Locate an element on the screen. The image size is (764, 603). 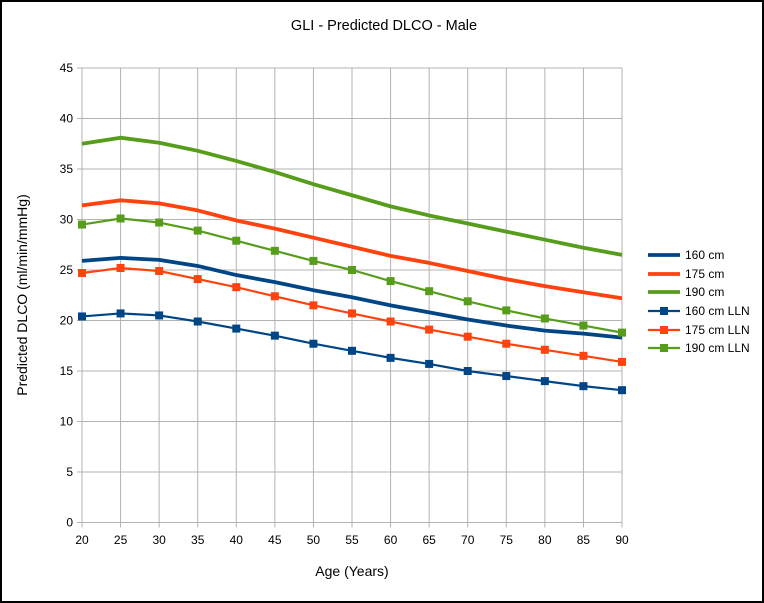
y-tick-label: 25 is located at coordinates (67, 270).